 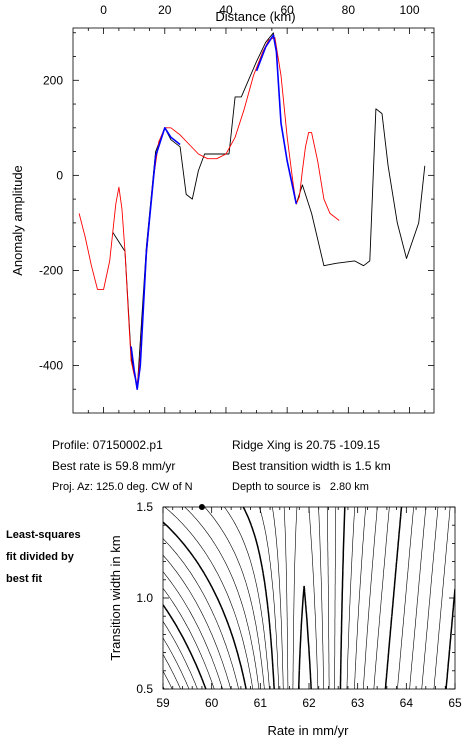 I want to click on best-rate-label: Best rate is 59.8 mm/yr, so click(x=114, y=466).